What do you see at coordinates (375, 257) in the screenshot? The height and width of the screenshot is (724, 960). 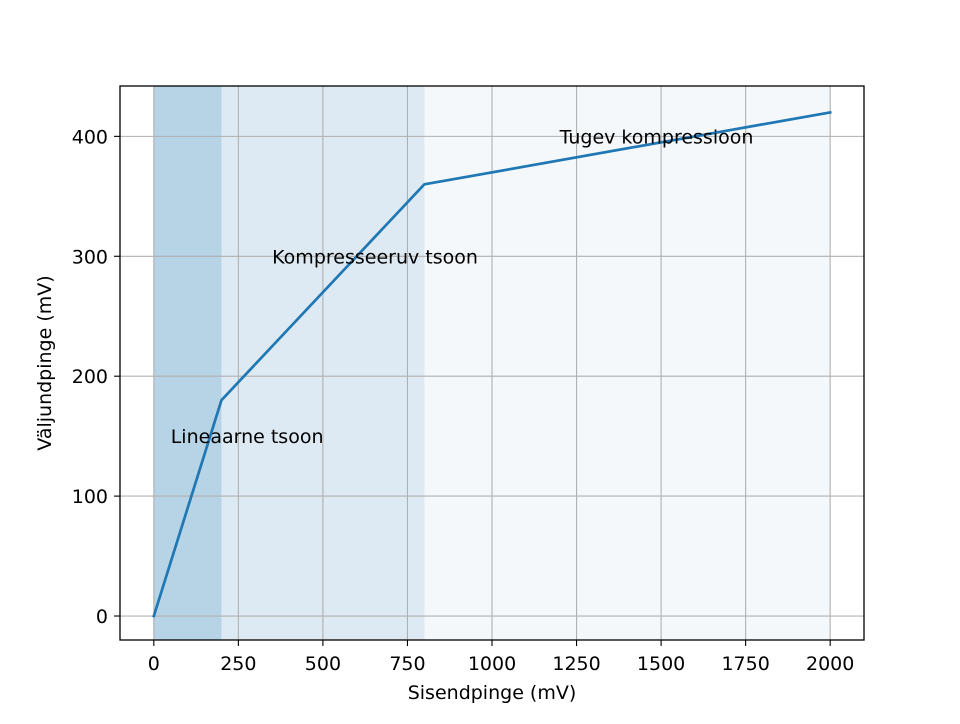 I see `annotation-2: Kompresseeruv tsoon` at bounding box center [375, 257].